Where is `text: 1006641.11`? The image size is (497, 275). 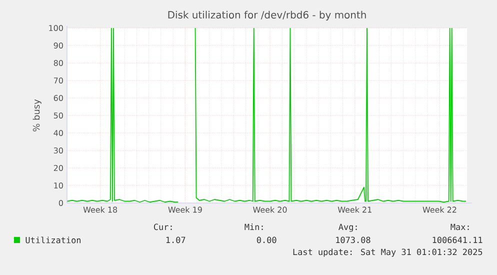
text: 1006641.11 is located at coordinates (457, 240).